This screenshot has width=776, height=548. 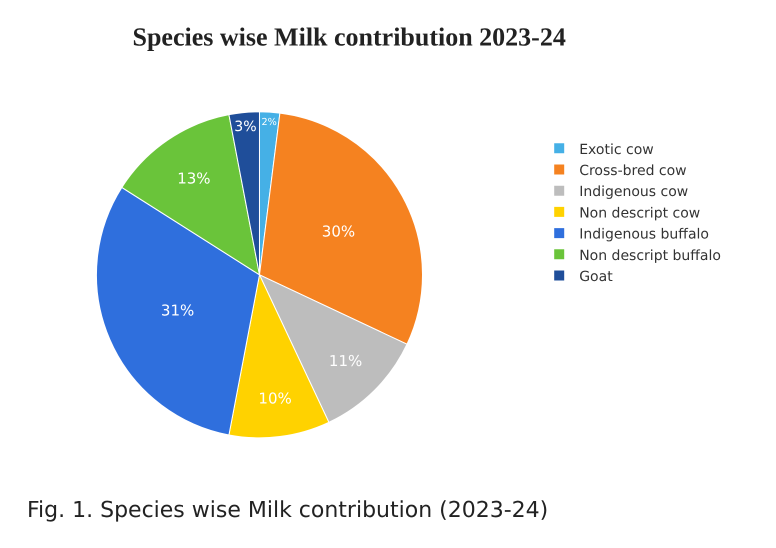 I want to click on data-label: 11%, so click(x=345, y=361).